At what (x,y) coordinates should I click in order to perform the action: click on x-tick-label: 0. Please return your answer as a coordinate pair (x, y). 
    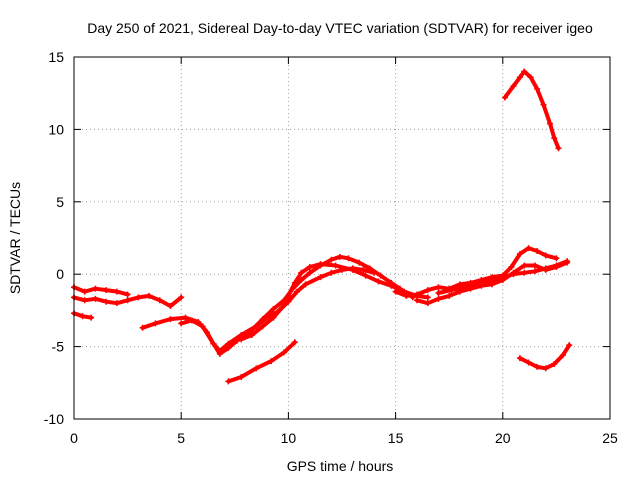
    Looking at the image, I should click on (74, 438).